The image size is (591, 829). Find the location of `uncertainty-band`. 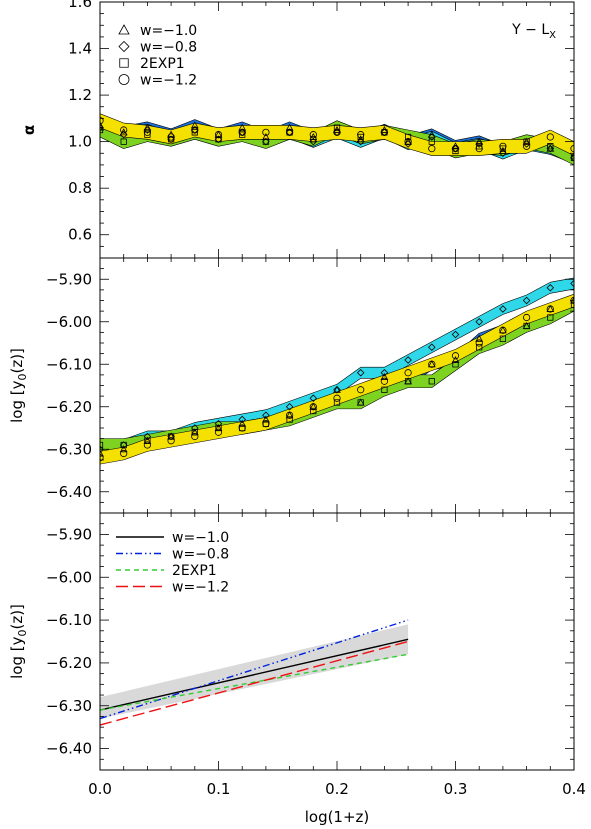

uncertainty-band is located at coordinates (254, 671).